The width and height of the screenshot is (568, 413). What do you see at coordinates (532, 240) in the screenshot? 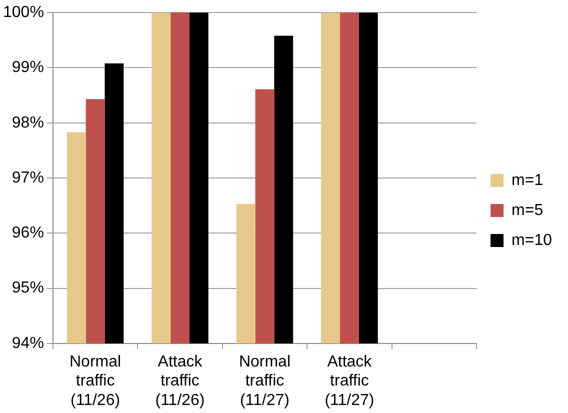
I see `legend-label: m=10` at bounding box center [532, 240].